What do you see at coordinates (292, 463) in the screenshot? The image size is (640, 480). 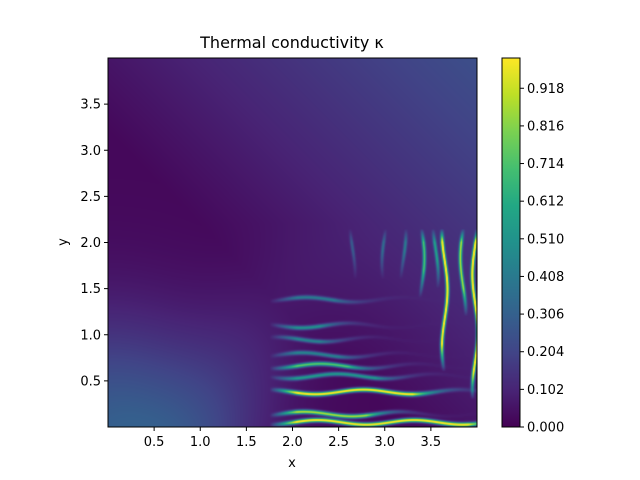 I see `x-axis-label: x` at bounding box center [292, 463].